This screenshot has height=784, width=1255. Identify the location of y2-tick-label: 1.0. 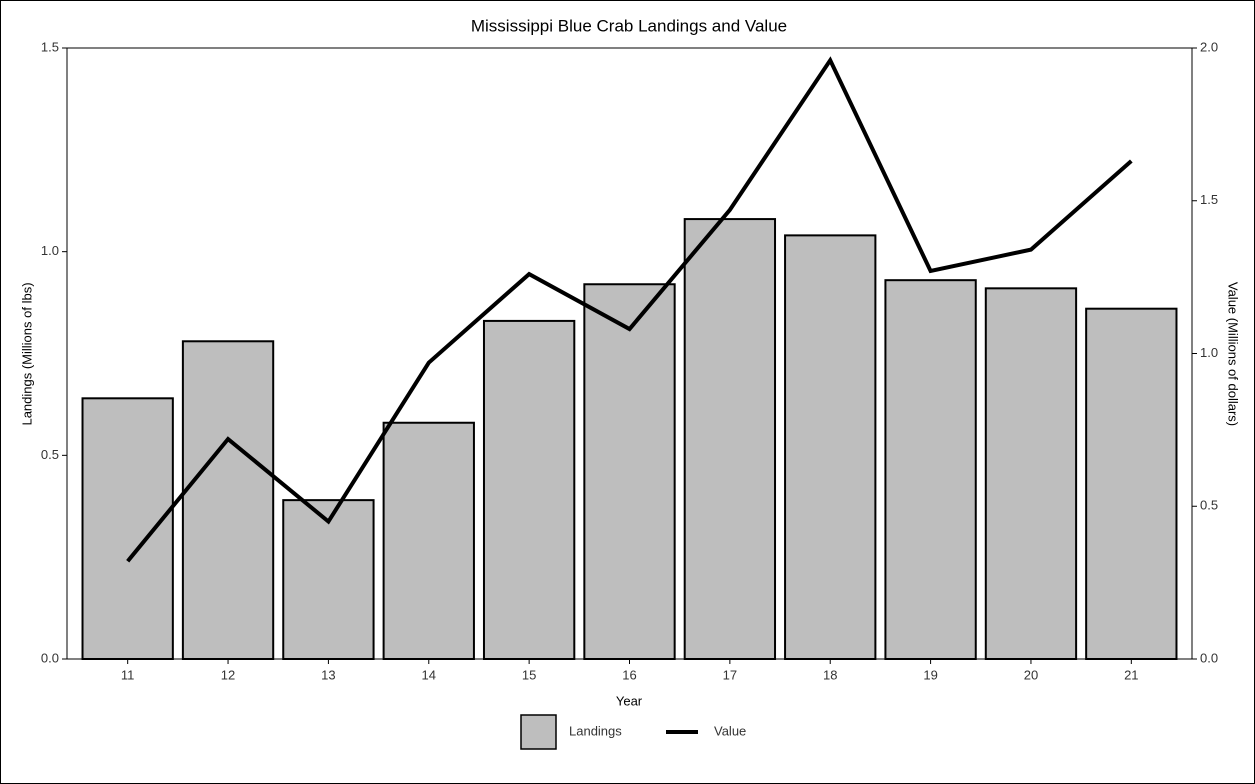
(1209, 352).